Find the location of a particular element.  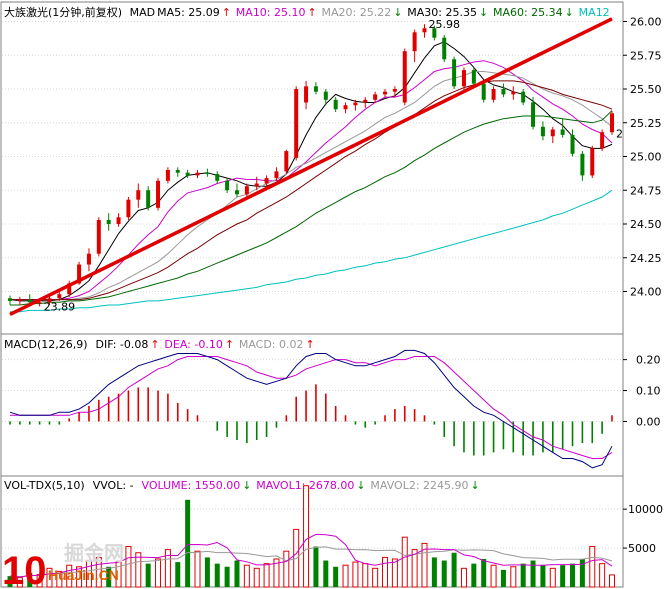

tick-label: 24.75 is located at coordinates (646, 190).